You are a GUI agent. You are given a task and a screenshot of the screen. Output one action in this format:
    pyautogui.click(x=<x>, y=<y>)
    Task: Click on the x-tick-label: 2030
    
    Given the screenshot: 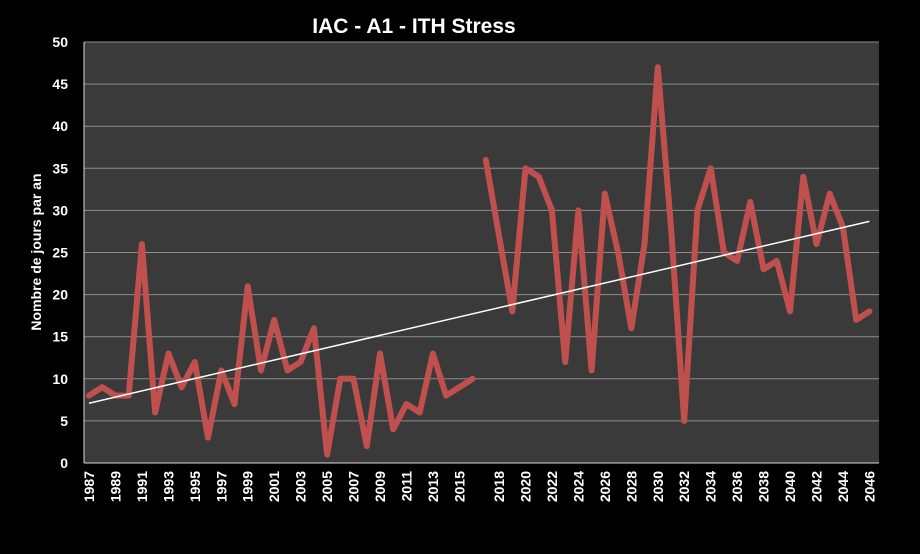 What is the action you would take?
    pyautogui.click(x=658, y=486)
    